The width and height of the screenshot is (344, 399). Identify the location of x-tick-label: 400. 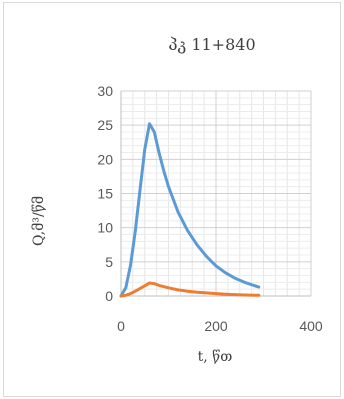
(311, 326).